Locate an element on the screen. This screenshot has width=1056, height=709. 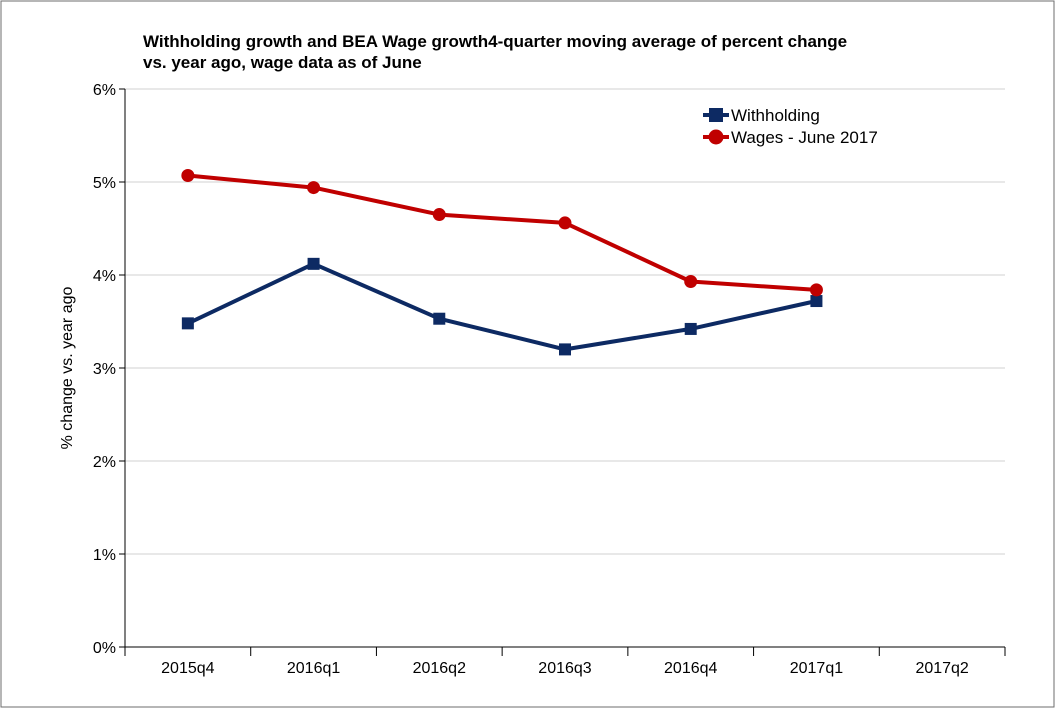
y-tick-label: 5% is located at coordinates (104, 183).